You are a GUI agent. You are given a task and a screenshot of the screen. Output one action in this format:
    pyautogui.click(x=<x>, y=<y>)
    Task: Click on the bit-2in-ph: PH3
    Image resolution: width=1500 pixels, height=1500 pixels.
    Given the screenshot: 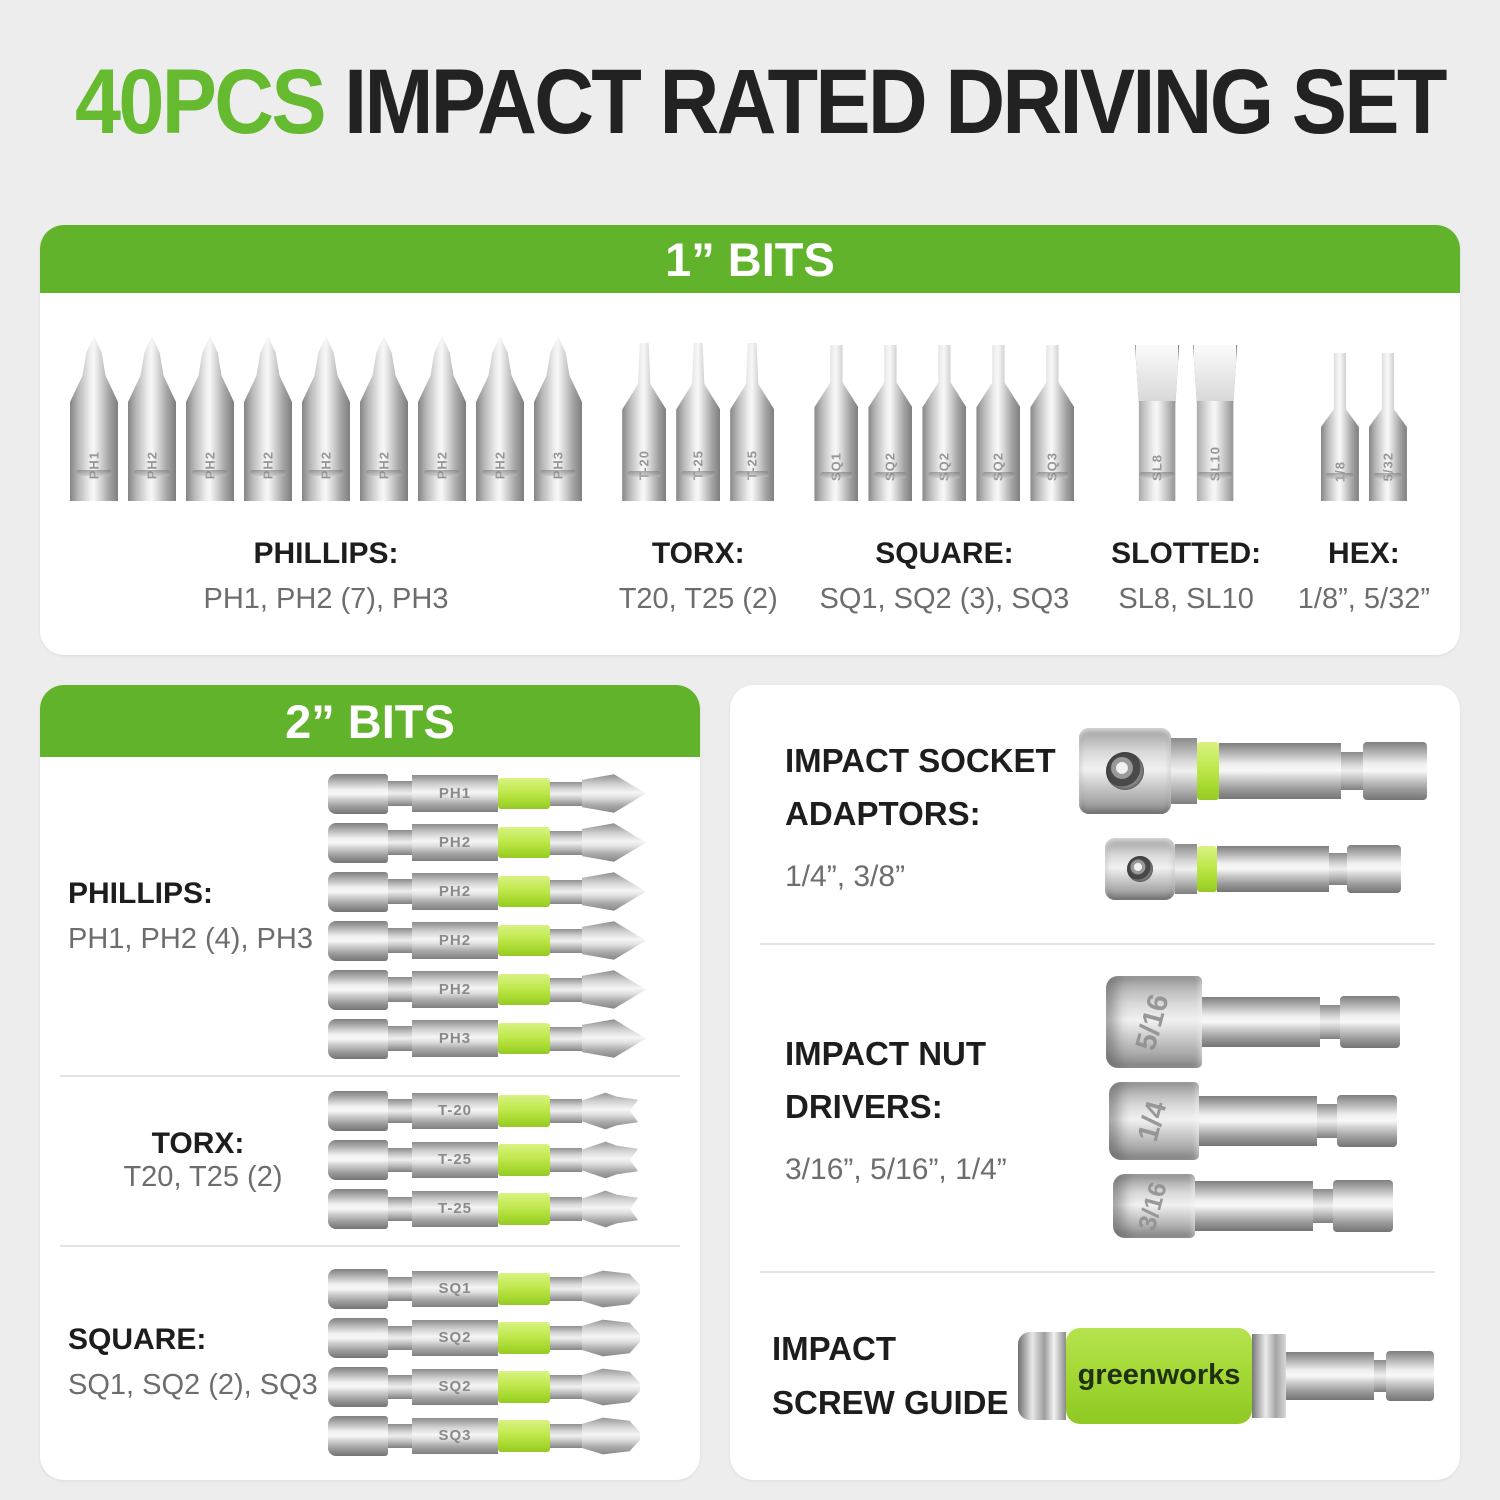 What is the action you would take?
    pyautogui.click(x=487, y=1038)
    